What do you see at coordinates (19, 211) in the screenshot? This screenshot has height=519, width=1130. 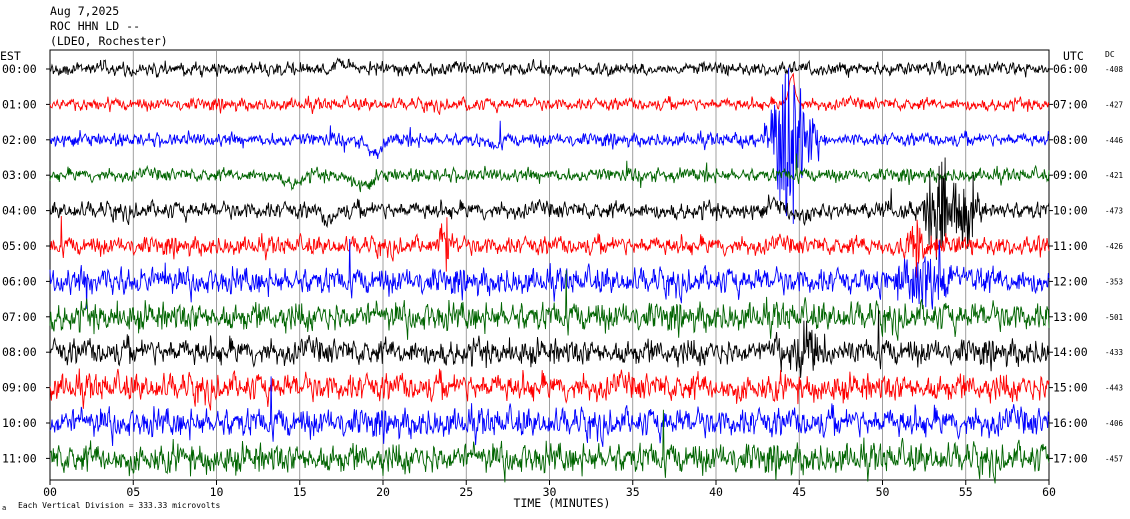 I see `est-row-label: 04:00` at bounding box center [19, 211].